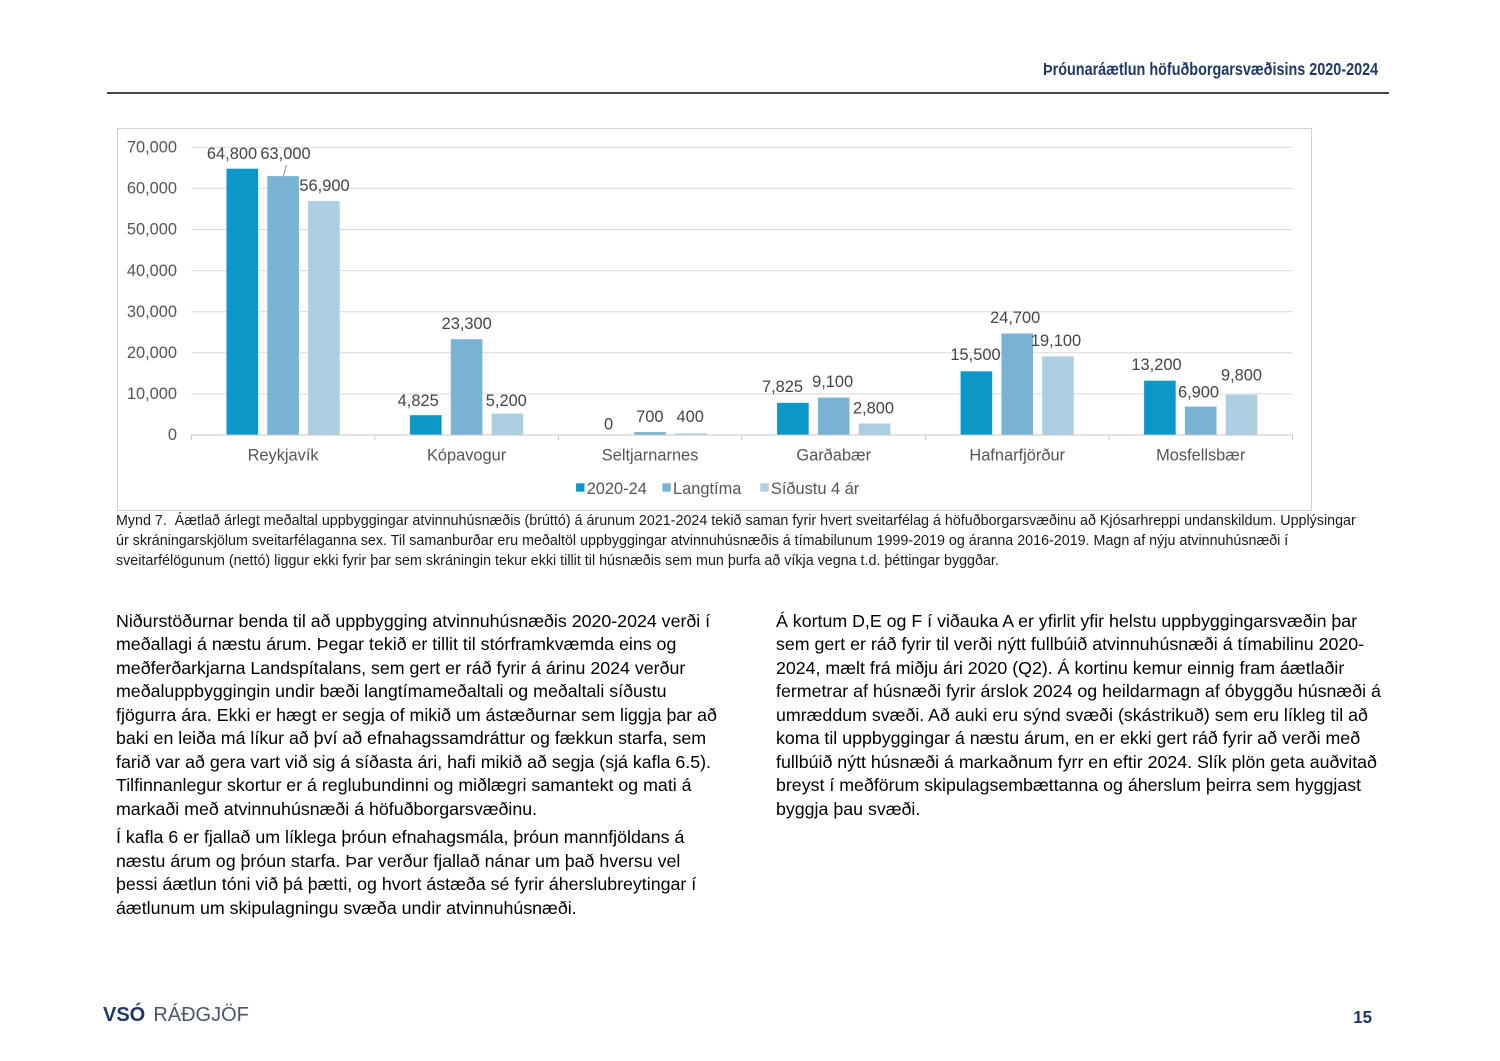  I want to click on svg-text: 4,825, so click(417, 401).